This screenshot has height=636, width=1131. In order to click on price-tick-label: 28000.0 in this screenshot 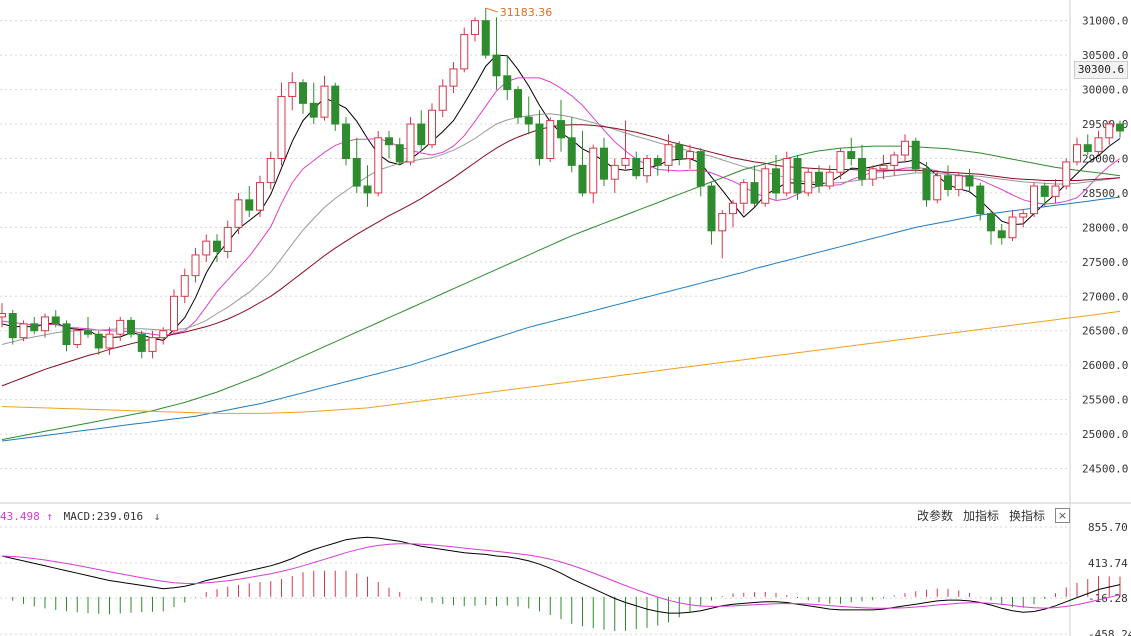, I will do `click(1105, 227)`.